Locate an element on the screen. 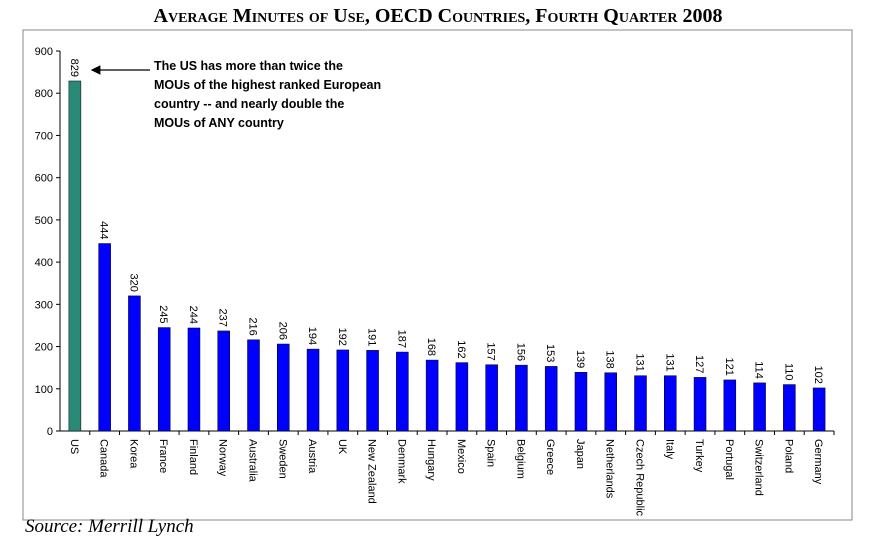  x-tick-label: UK is located at coordinates (342, 447).